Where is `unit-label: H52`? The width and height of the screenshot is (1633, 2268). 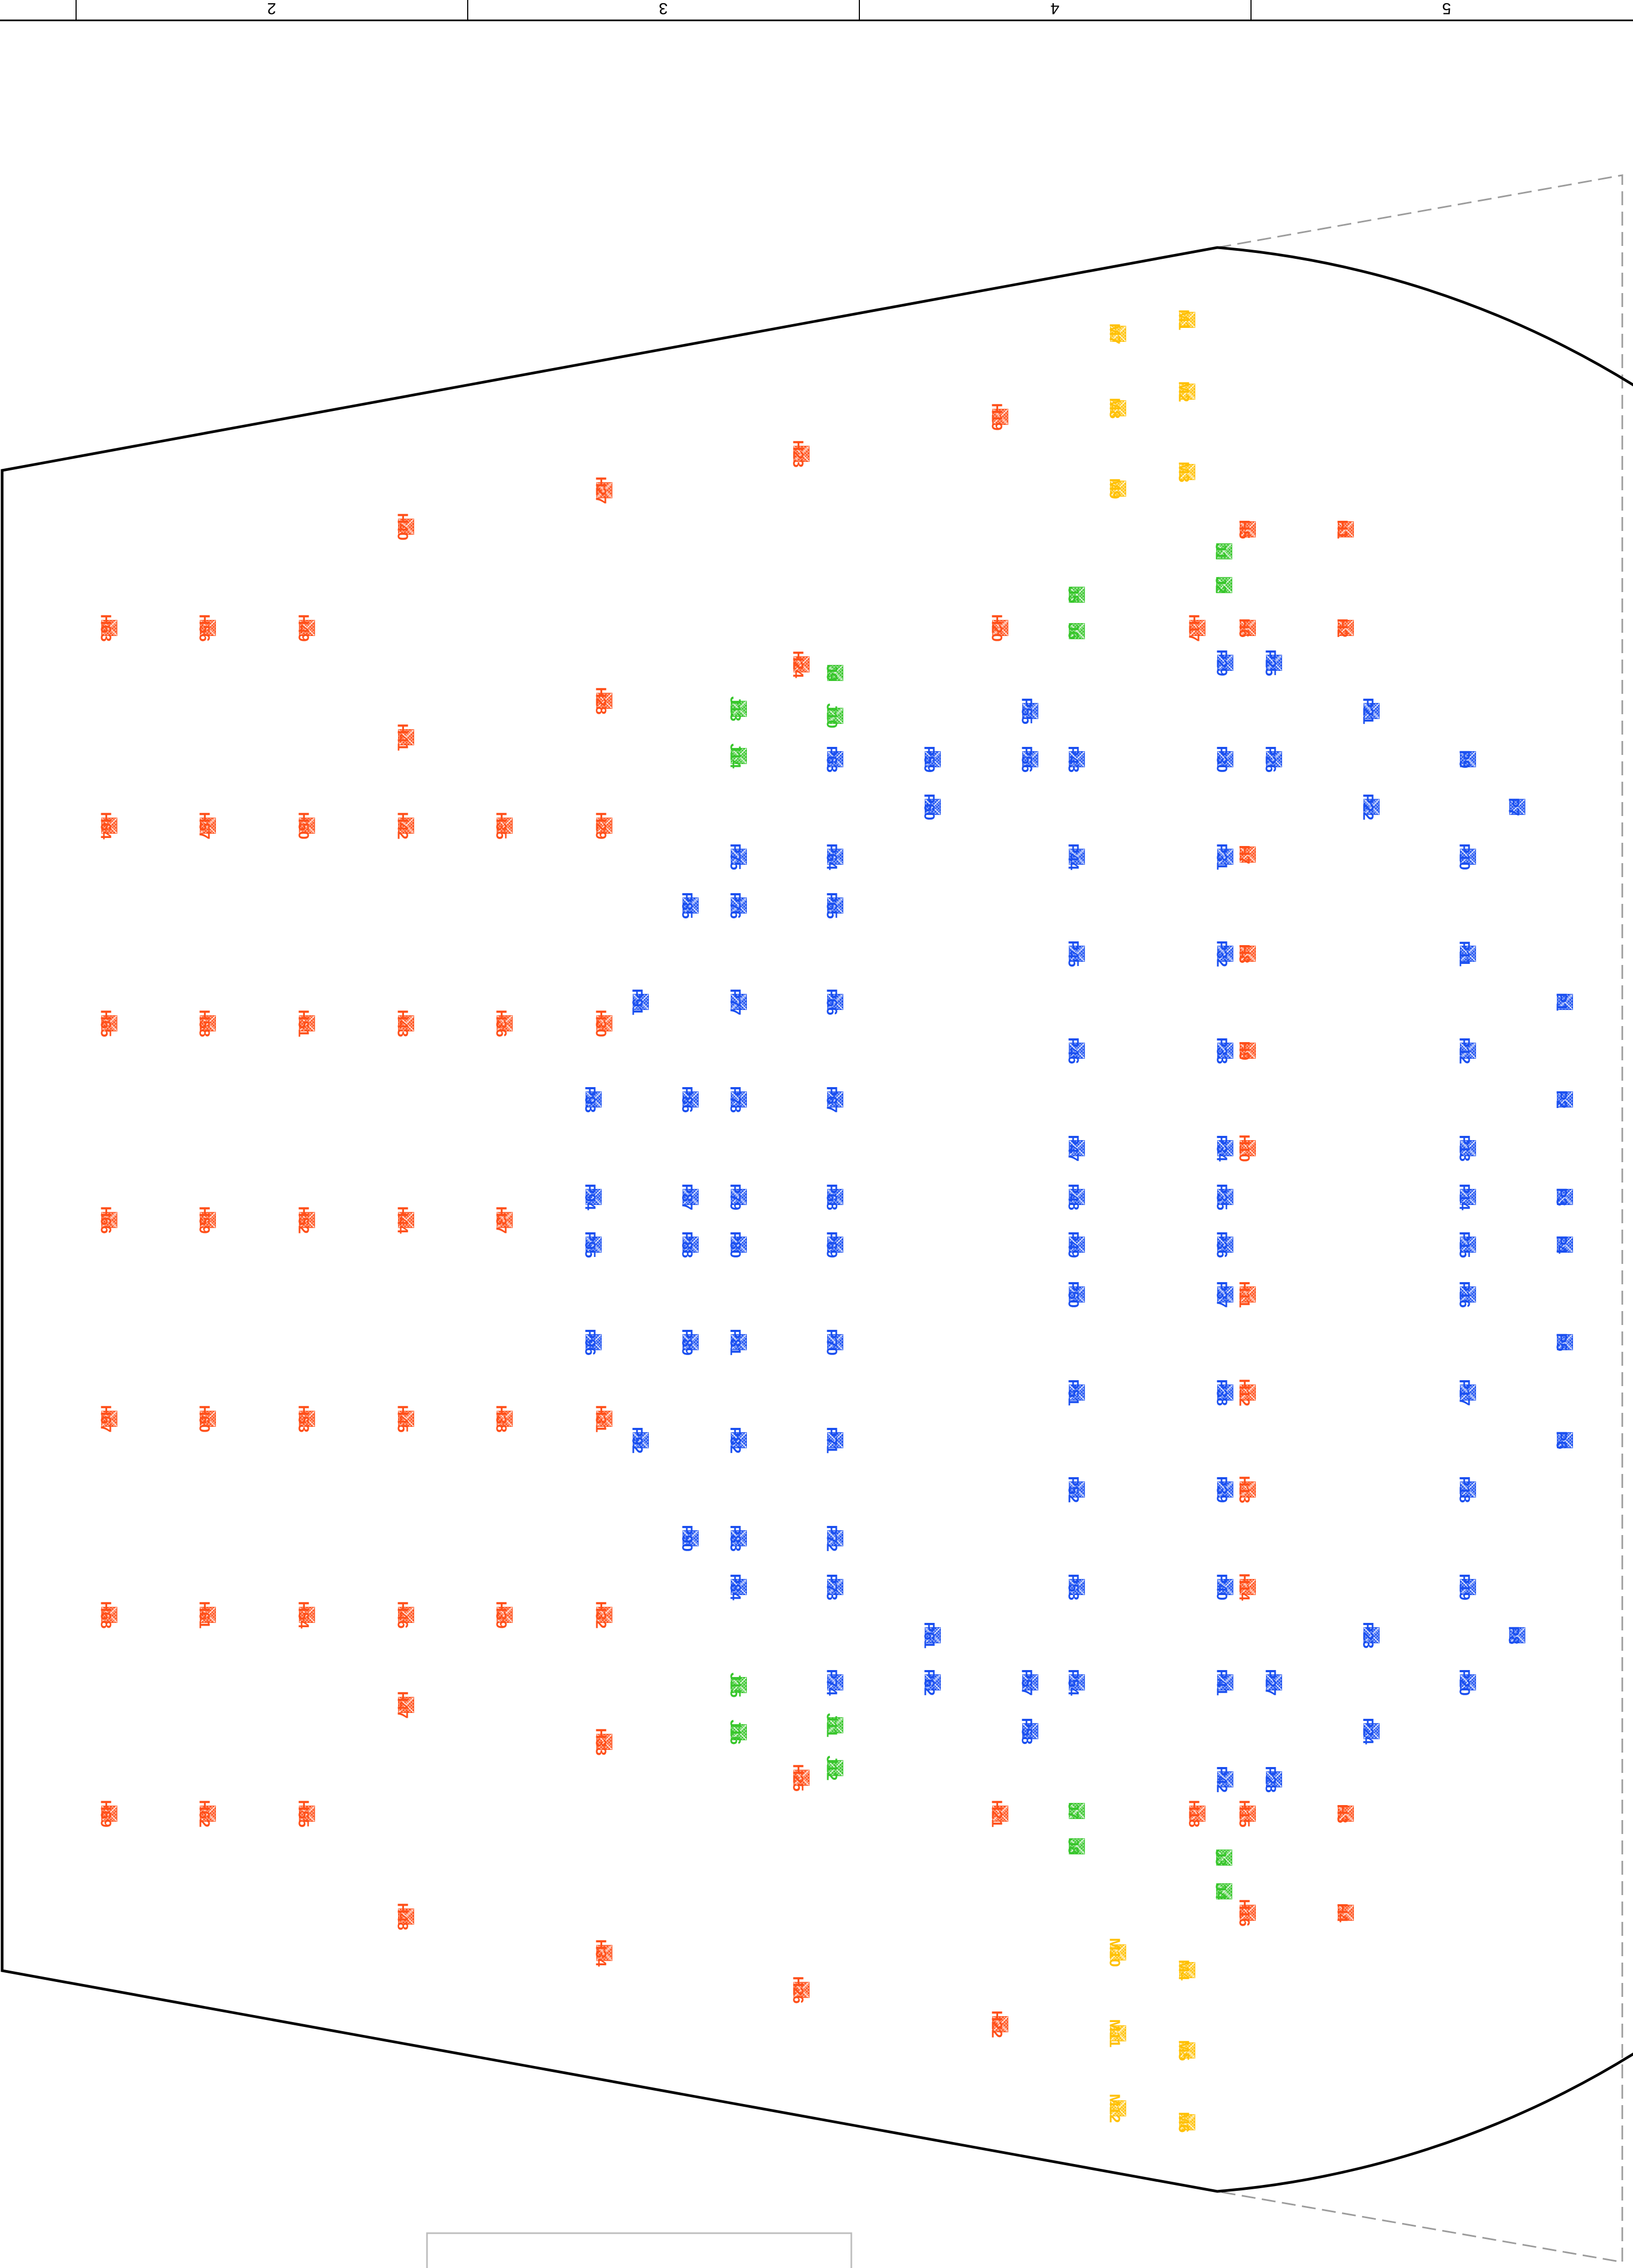 unit-label: H52 is located at coordinates (304, 1219).